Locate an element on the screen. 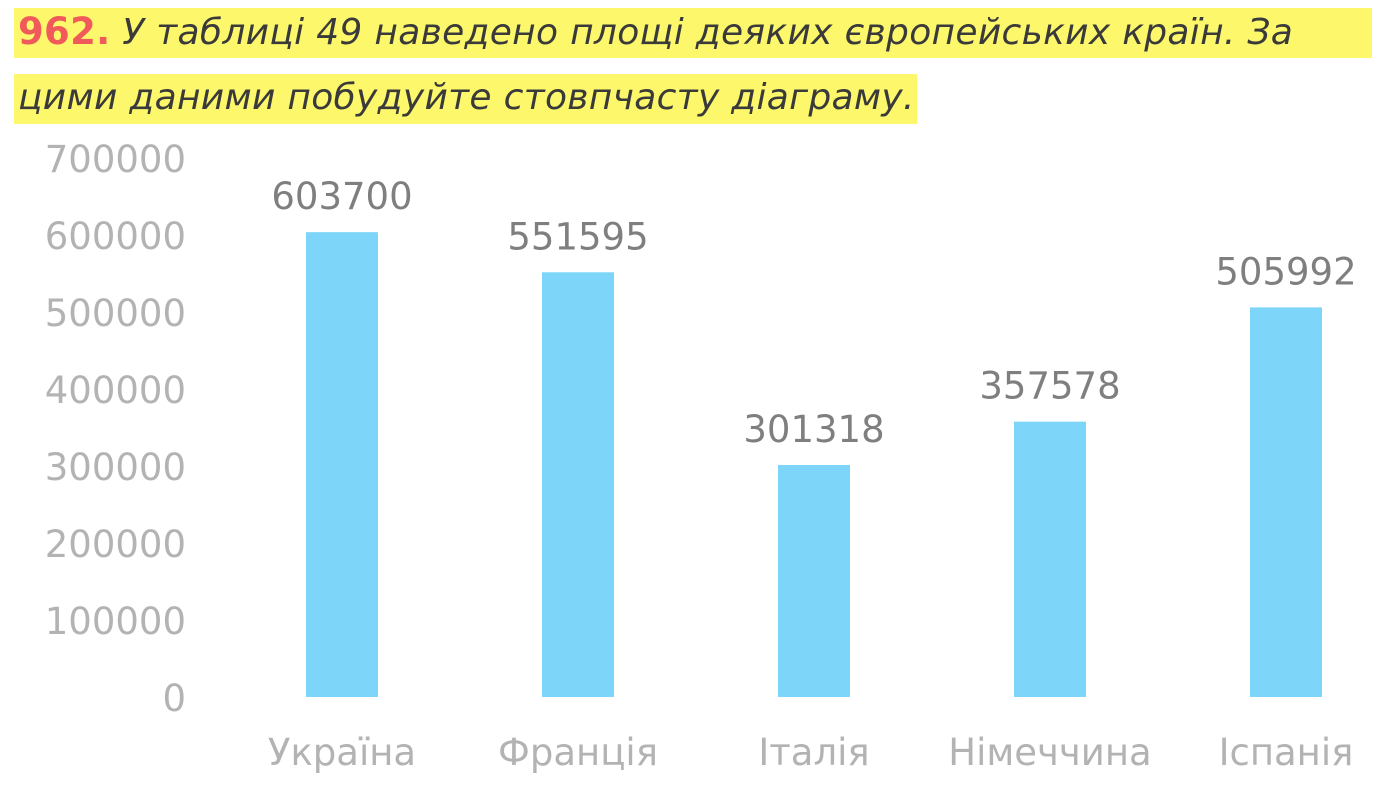 The image size is (1390, 794). y-tick-label: 700000 is located at coordinates (115, 159).